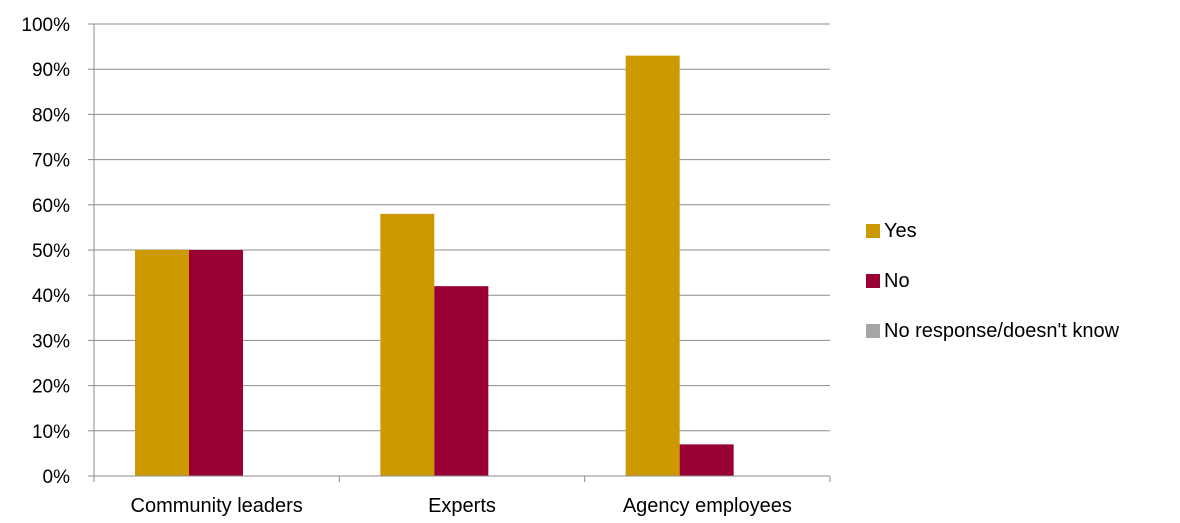  What do you see at coordinates (217, 506) in the screenshot?
I see `x-category-label: Community leaders` at bounding box center [217, 506].